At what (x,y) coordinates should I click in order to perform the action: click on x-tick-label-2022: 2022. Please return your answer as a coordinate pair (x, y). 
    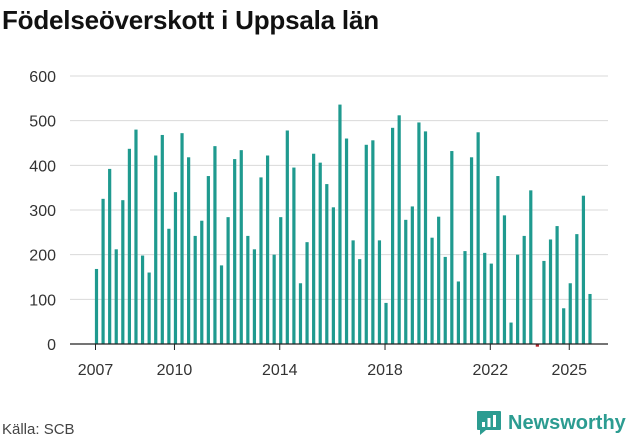
    Looking at the image, I should click on (491, 370).